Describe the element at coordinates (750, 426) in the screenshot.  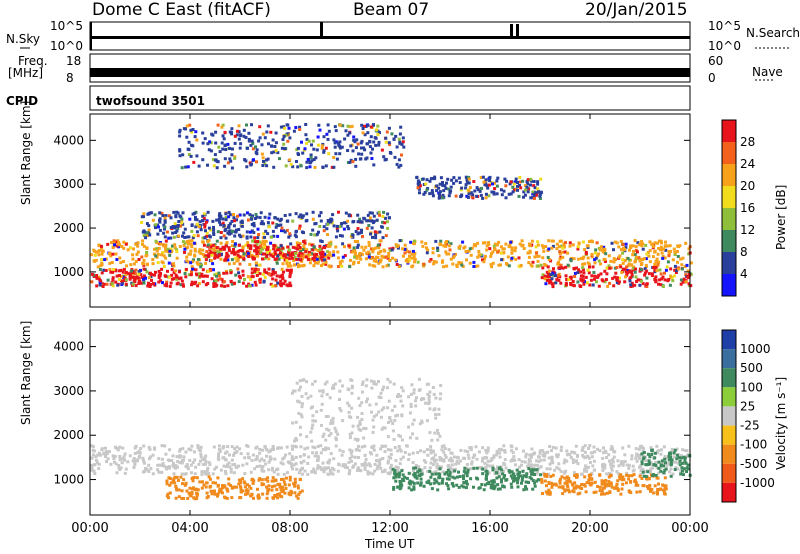
I see `velocity-panel-colorbar-tick: -25` at that location.